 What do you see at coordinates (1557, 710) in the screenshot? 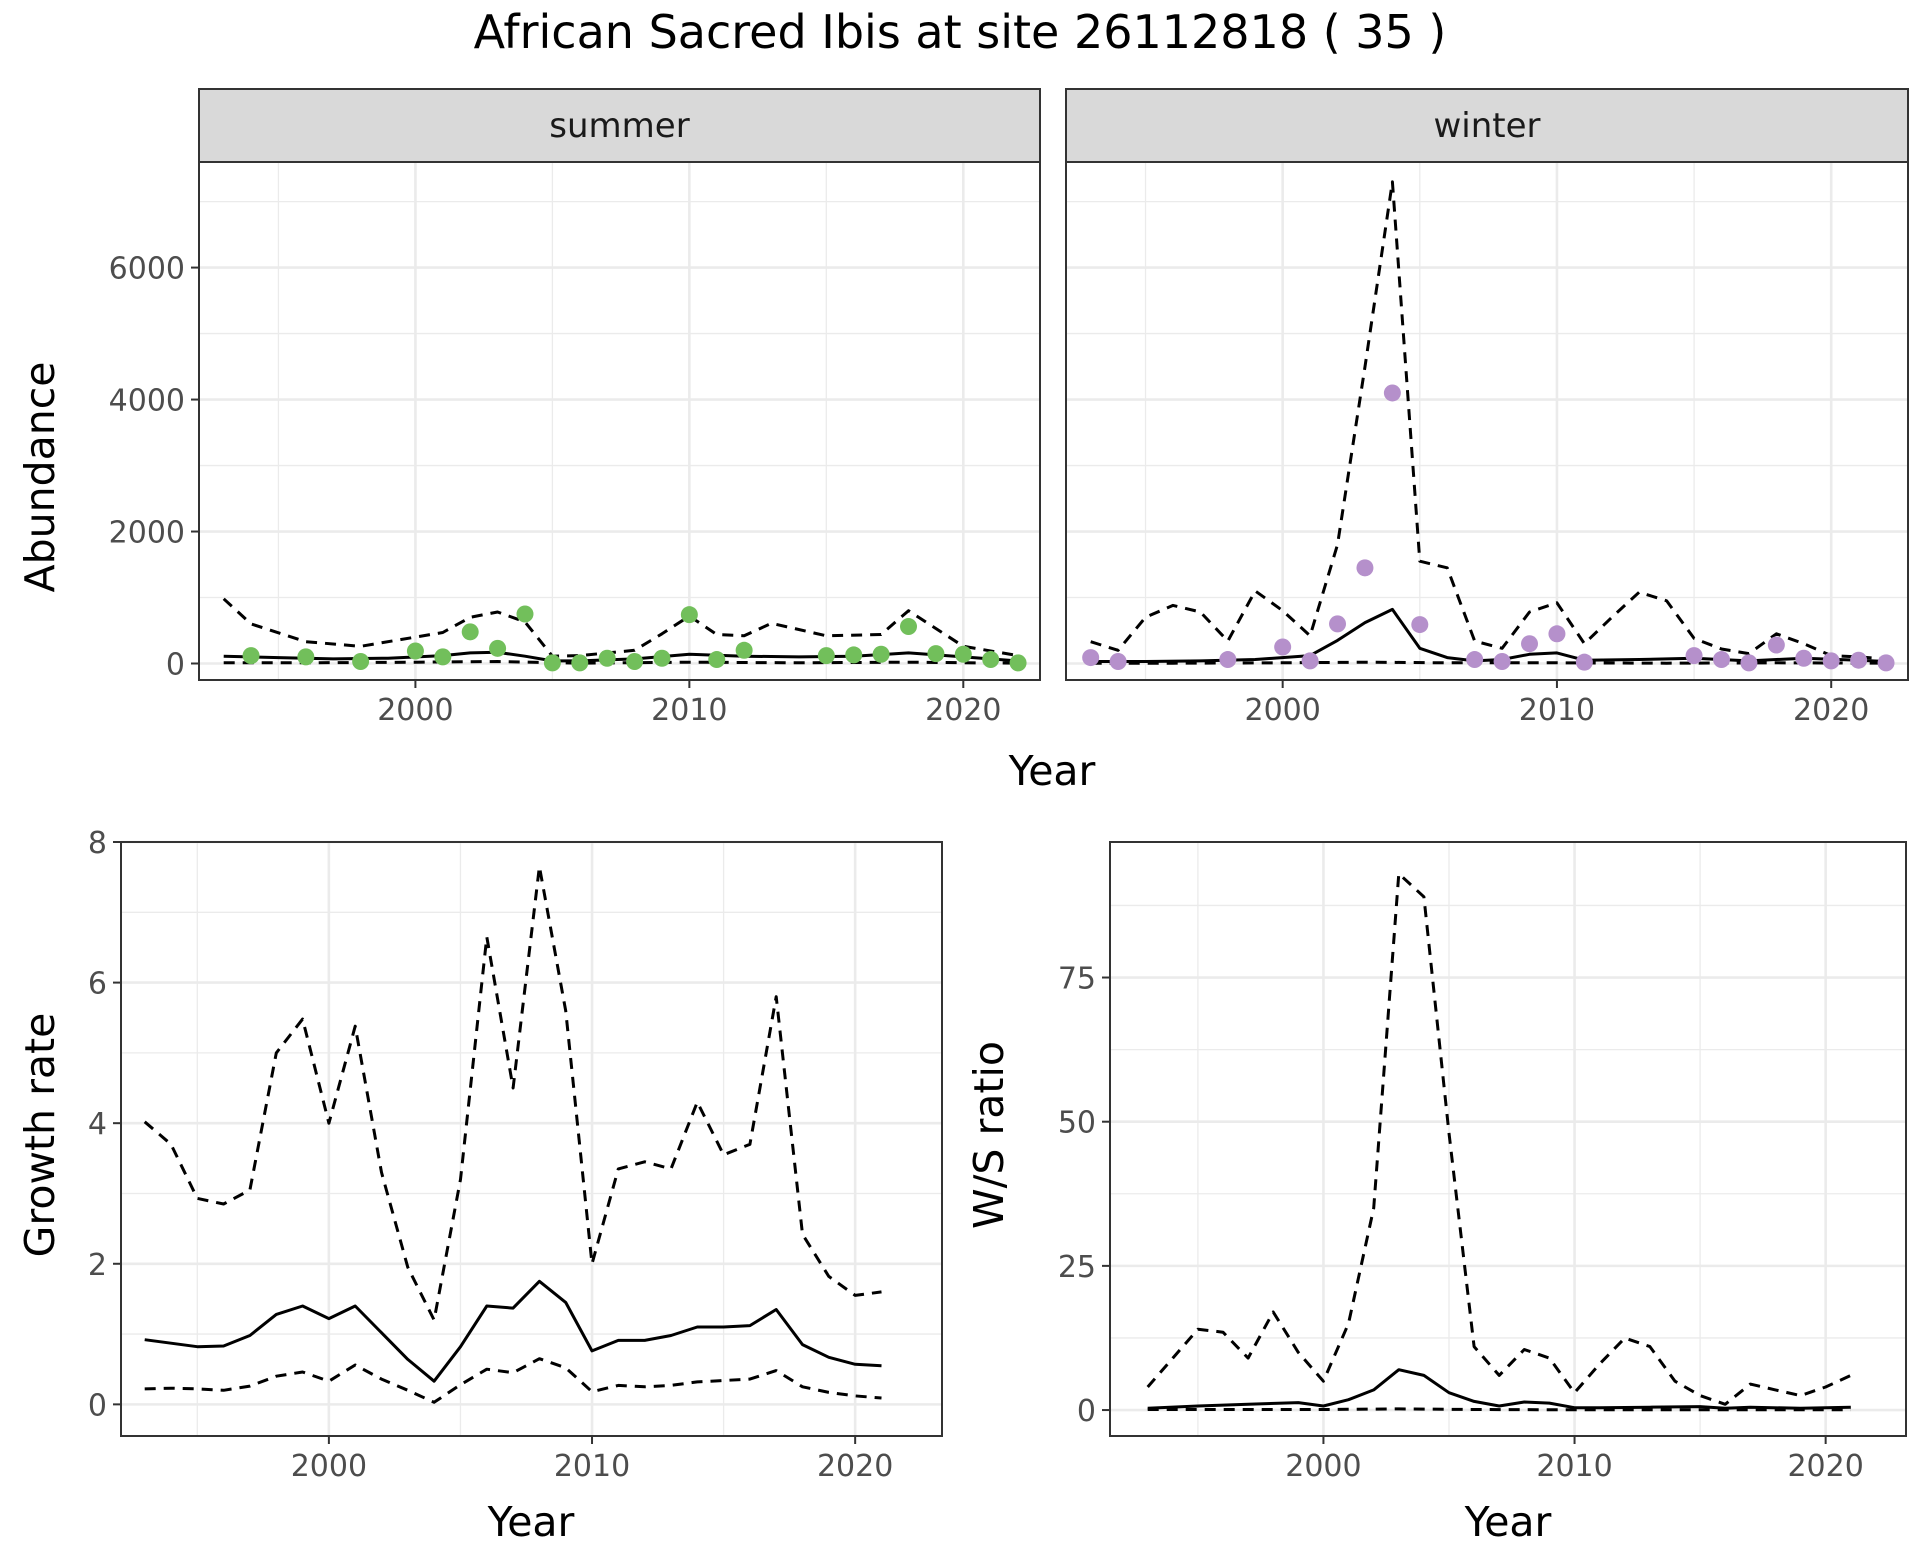
I see `winter-x-tick-label: 2010` at bounding box center [1557, 710].